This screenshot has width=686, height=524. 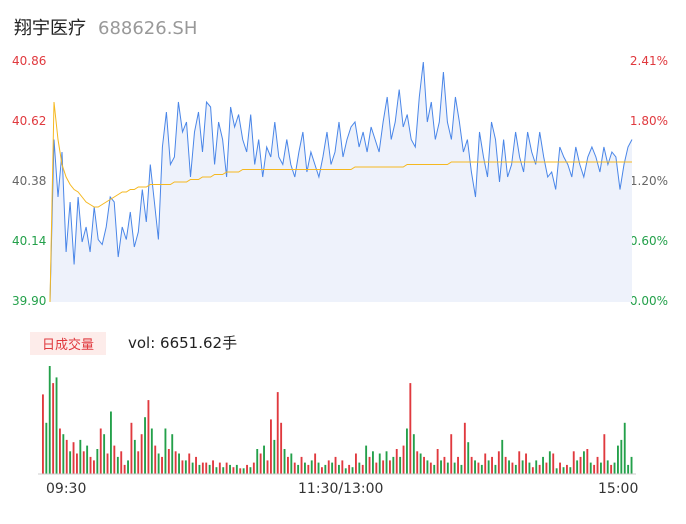 I want to click on price-tick-low: 39.90, so click(x=29, y=301).